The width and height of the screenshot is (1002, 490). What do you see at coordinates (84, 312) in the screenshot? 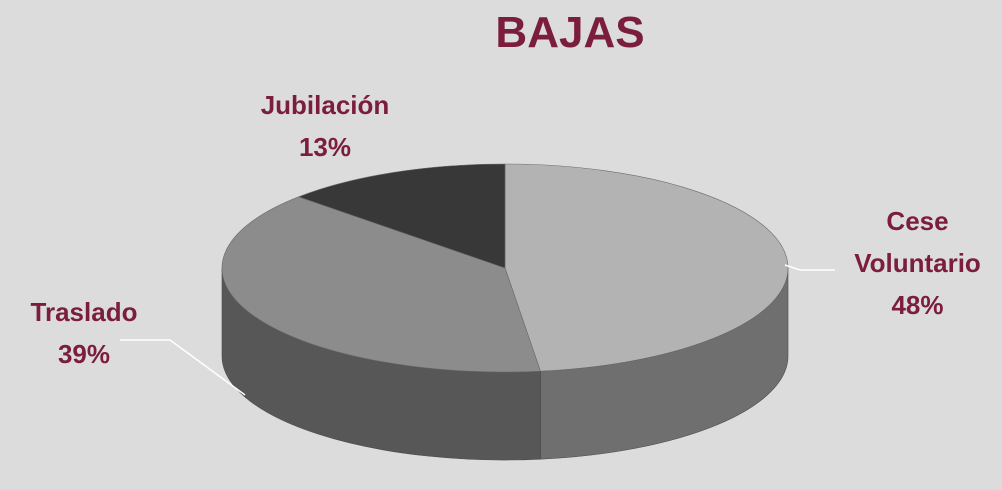
I see `category-label: Traslado` at bounding box center [84, 312].